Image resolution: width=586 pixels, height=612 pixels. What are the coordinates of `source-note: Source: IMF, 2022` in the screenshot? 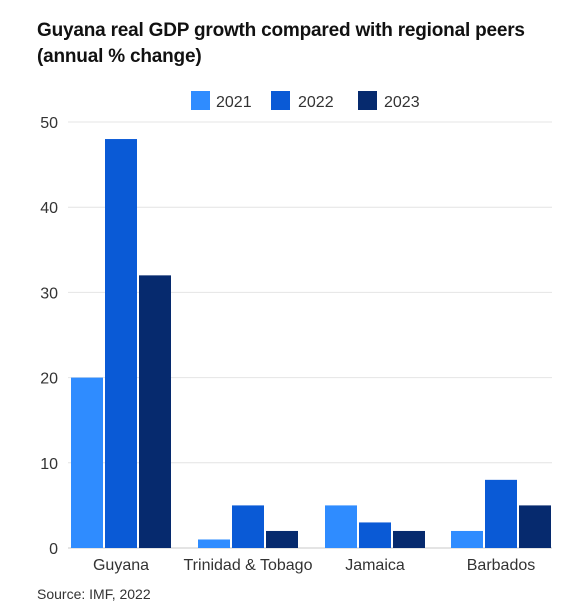 It's located at (94, 594).